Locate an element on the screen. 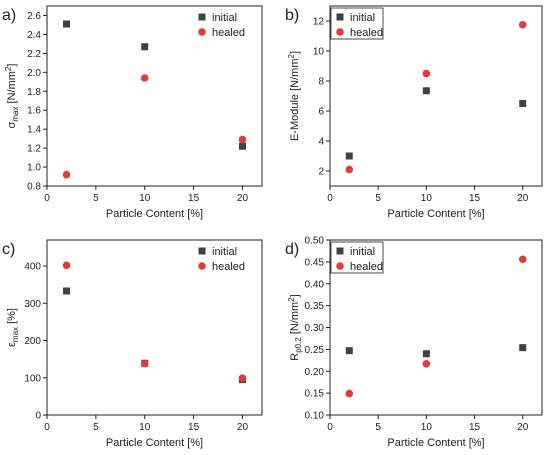  y-tick-label: 0.15 is located at coordinates (315, 394).